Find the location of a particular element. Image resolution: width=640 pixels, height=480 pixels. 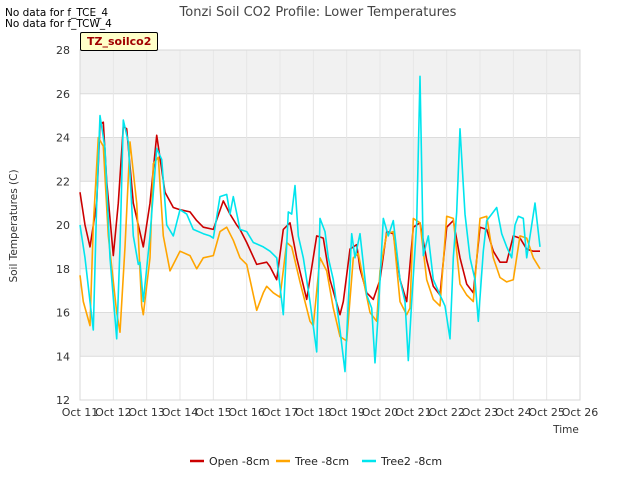

x-tick-label: Oct 25 is located at coordinates (546, 412).